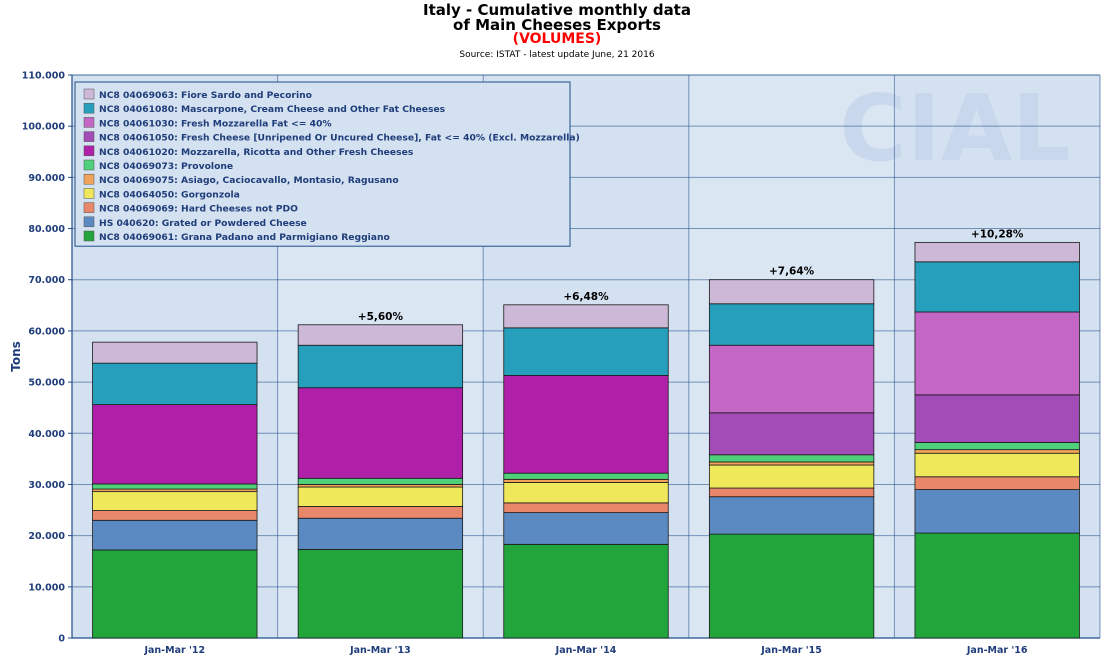  What do you see at coordinates (174, 650) in the screenshot?
I see `xtick-label: Jan-Mar '12` at bounding box center [174, 650].